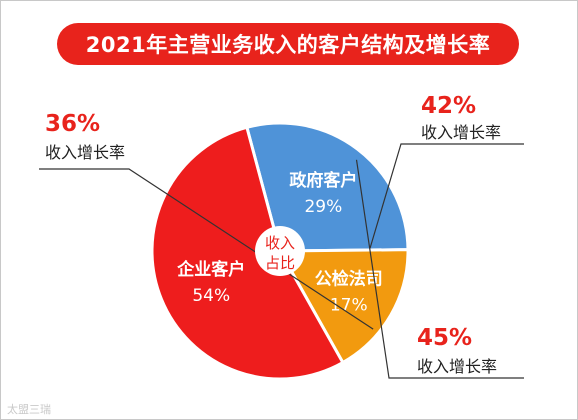  I want to click on center-label-line: 占比, so click(280, 263).